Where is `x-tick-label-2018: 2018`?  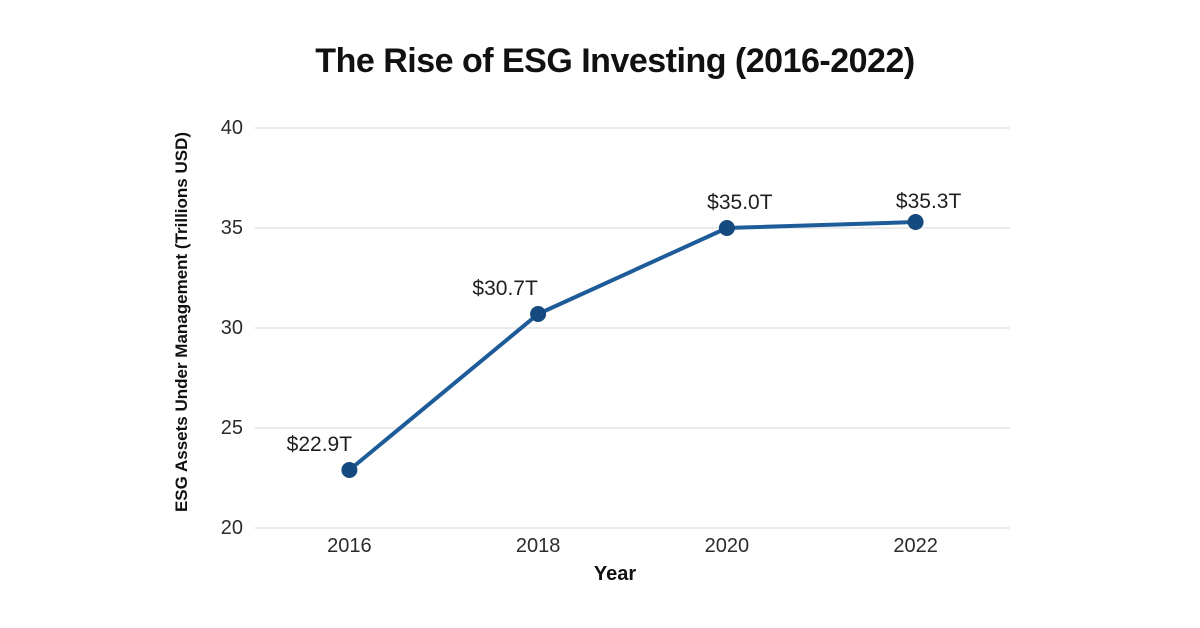 x-tick-label-2018: 2018 is located at coordinates (538, 546).